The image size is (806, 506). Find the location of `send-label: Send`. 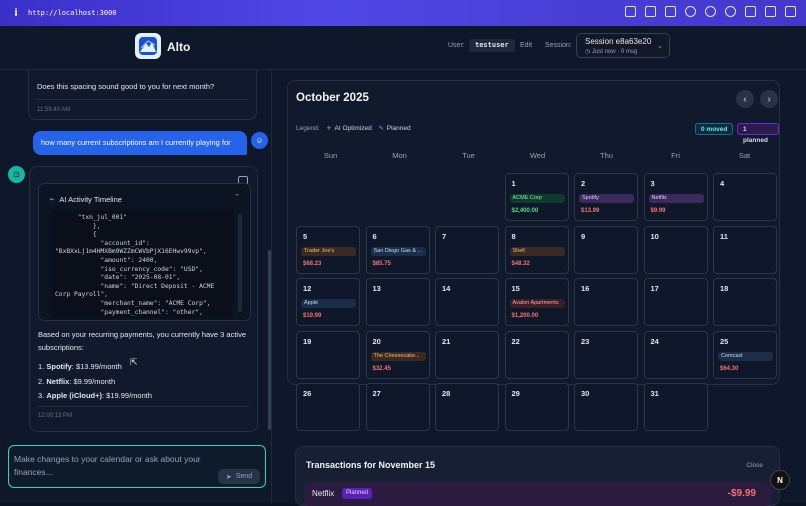

send-label: Send is located at coordinates (244, 476).